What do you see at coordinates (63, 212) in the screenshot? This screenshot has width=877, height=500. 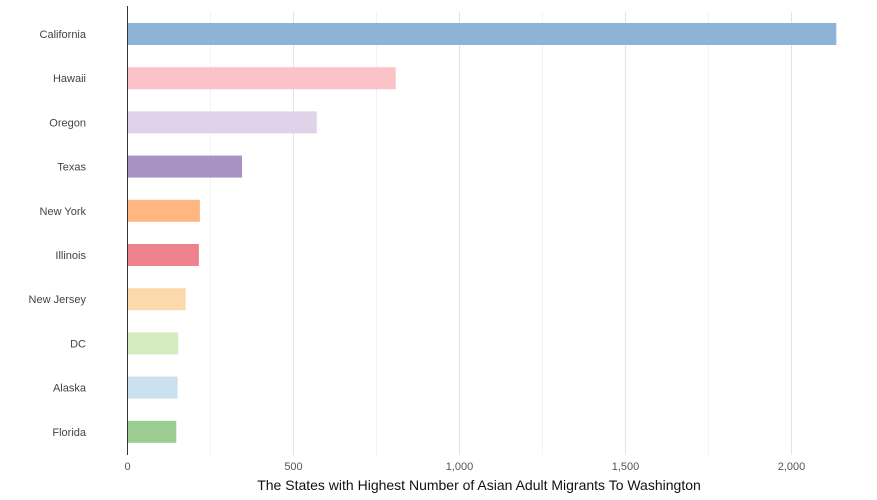 I see `category-label: New York` at bounding box center [63, 212].